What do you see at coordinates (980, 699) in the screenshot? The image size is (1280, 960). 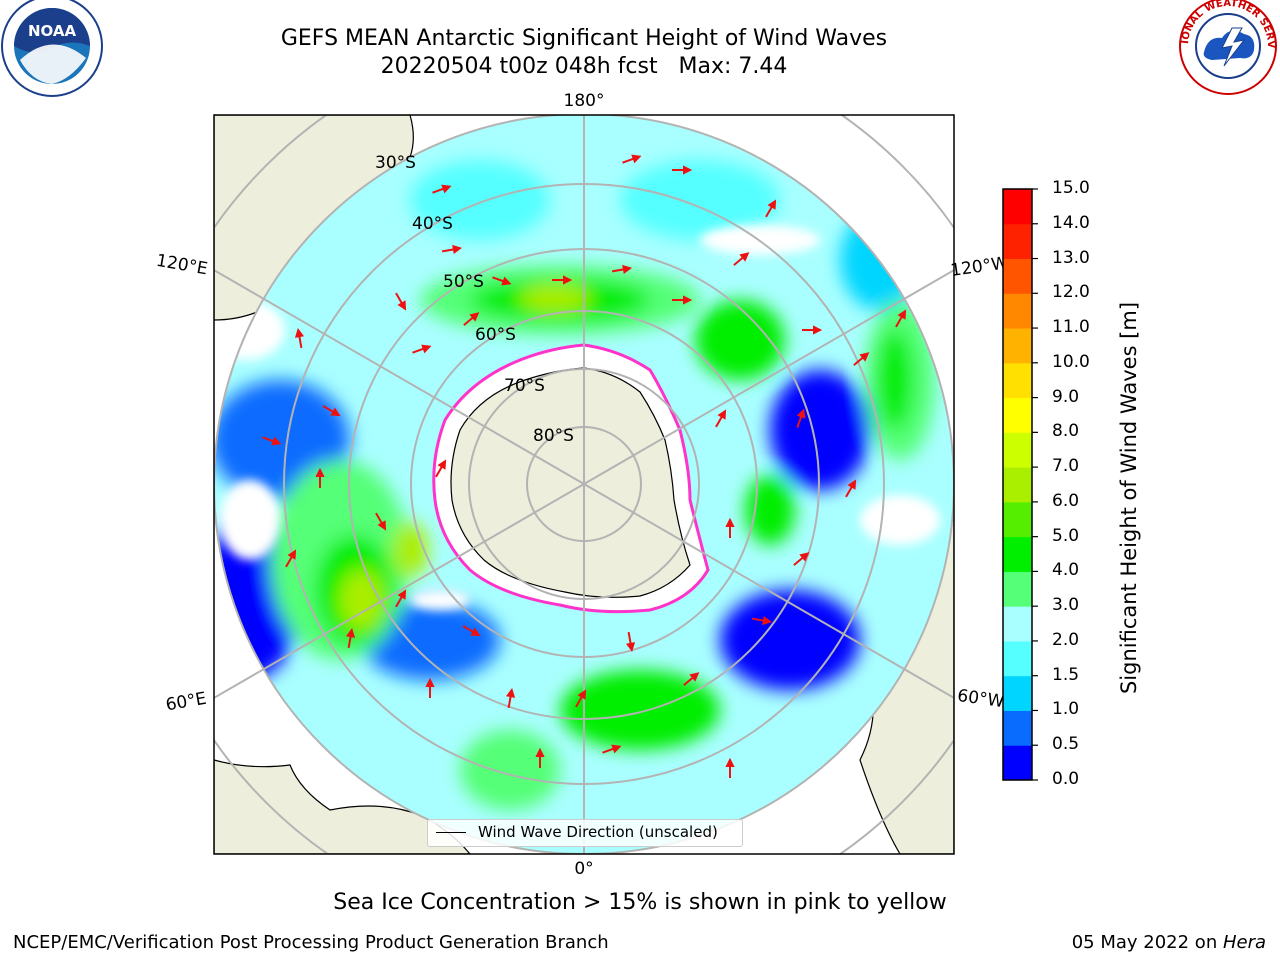 I see `lon-label-60w: 60°W` at bounding box center [980, 699].